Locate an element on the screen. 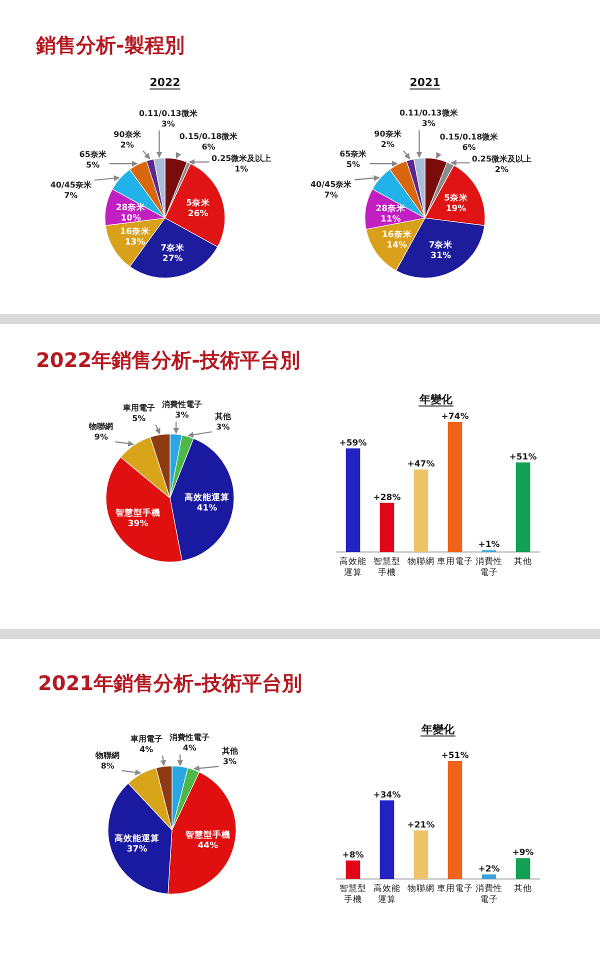  value-label: 27% is located at coordinates (172, 259).